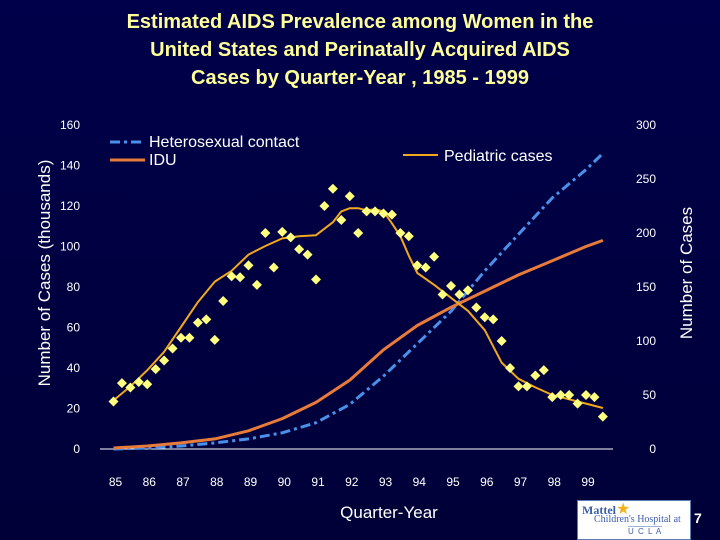 This screenshot has height=540, width=720. Describe the element at coordinates (74, 328) in the screenshot. I see `y-left-tick-label: 60` at that location.